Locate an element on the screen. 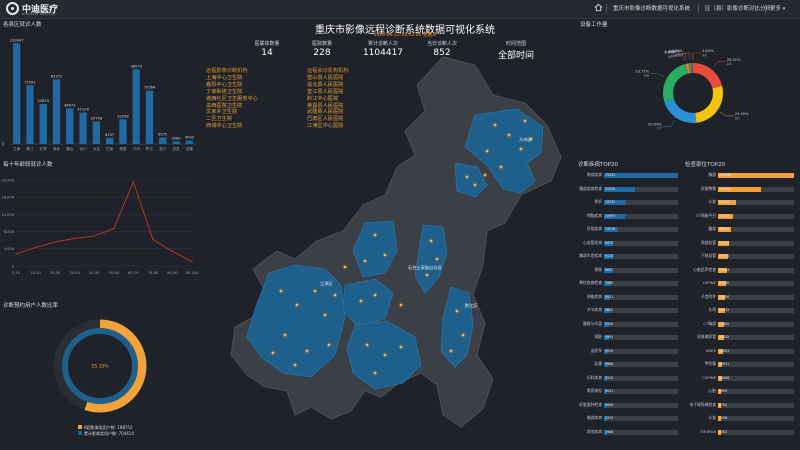  top20-row: 头部 7458 is located at coordinates (740, 418).